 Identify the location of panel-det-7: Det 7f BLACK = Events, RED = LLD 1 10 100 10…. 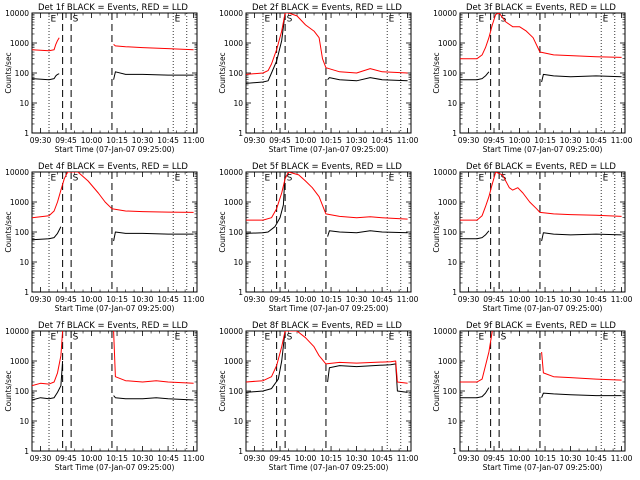
(104, 396).